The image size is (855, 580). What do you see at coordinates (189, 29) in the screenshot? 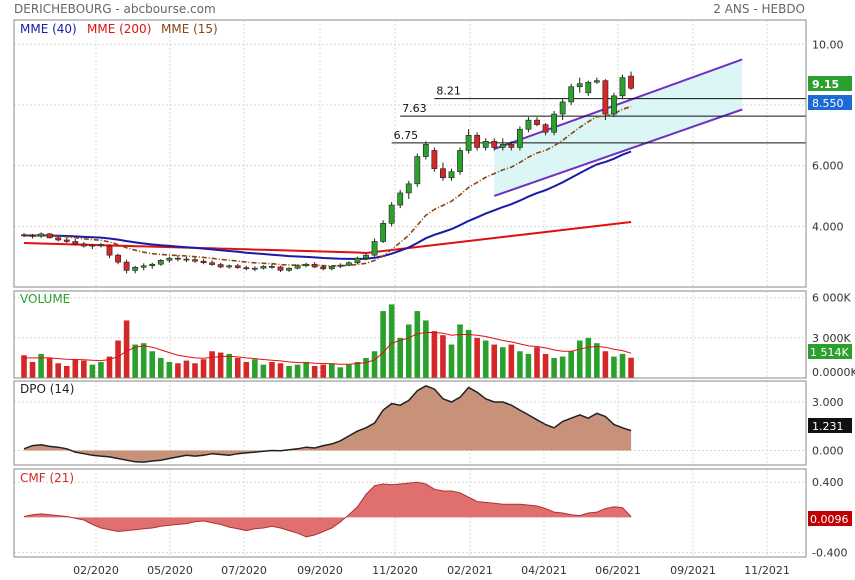
I see `legend-mme15: MME (15)` at bounding box center [189, 29].